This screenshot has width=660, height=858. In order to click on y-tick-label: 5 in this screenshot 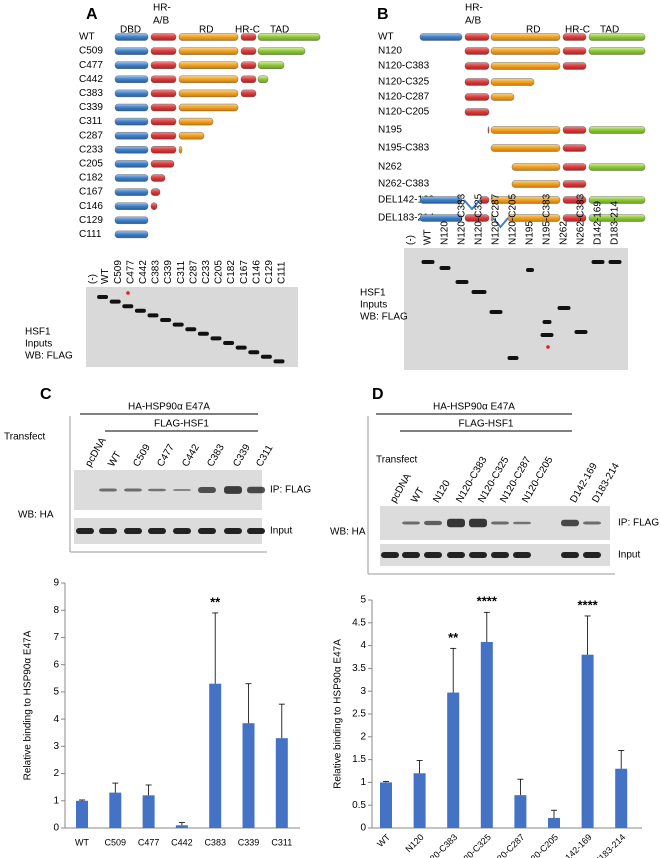, I will do `click(363, 600)`.